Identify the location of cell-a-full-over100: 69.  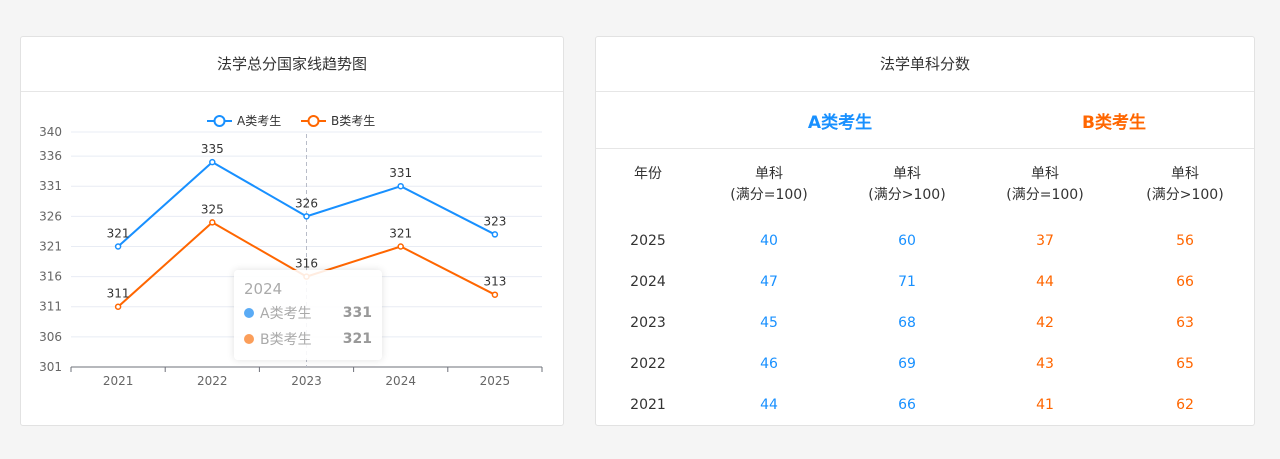
(907, 363).